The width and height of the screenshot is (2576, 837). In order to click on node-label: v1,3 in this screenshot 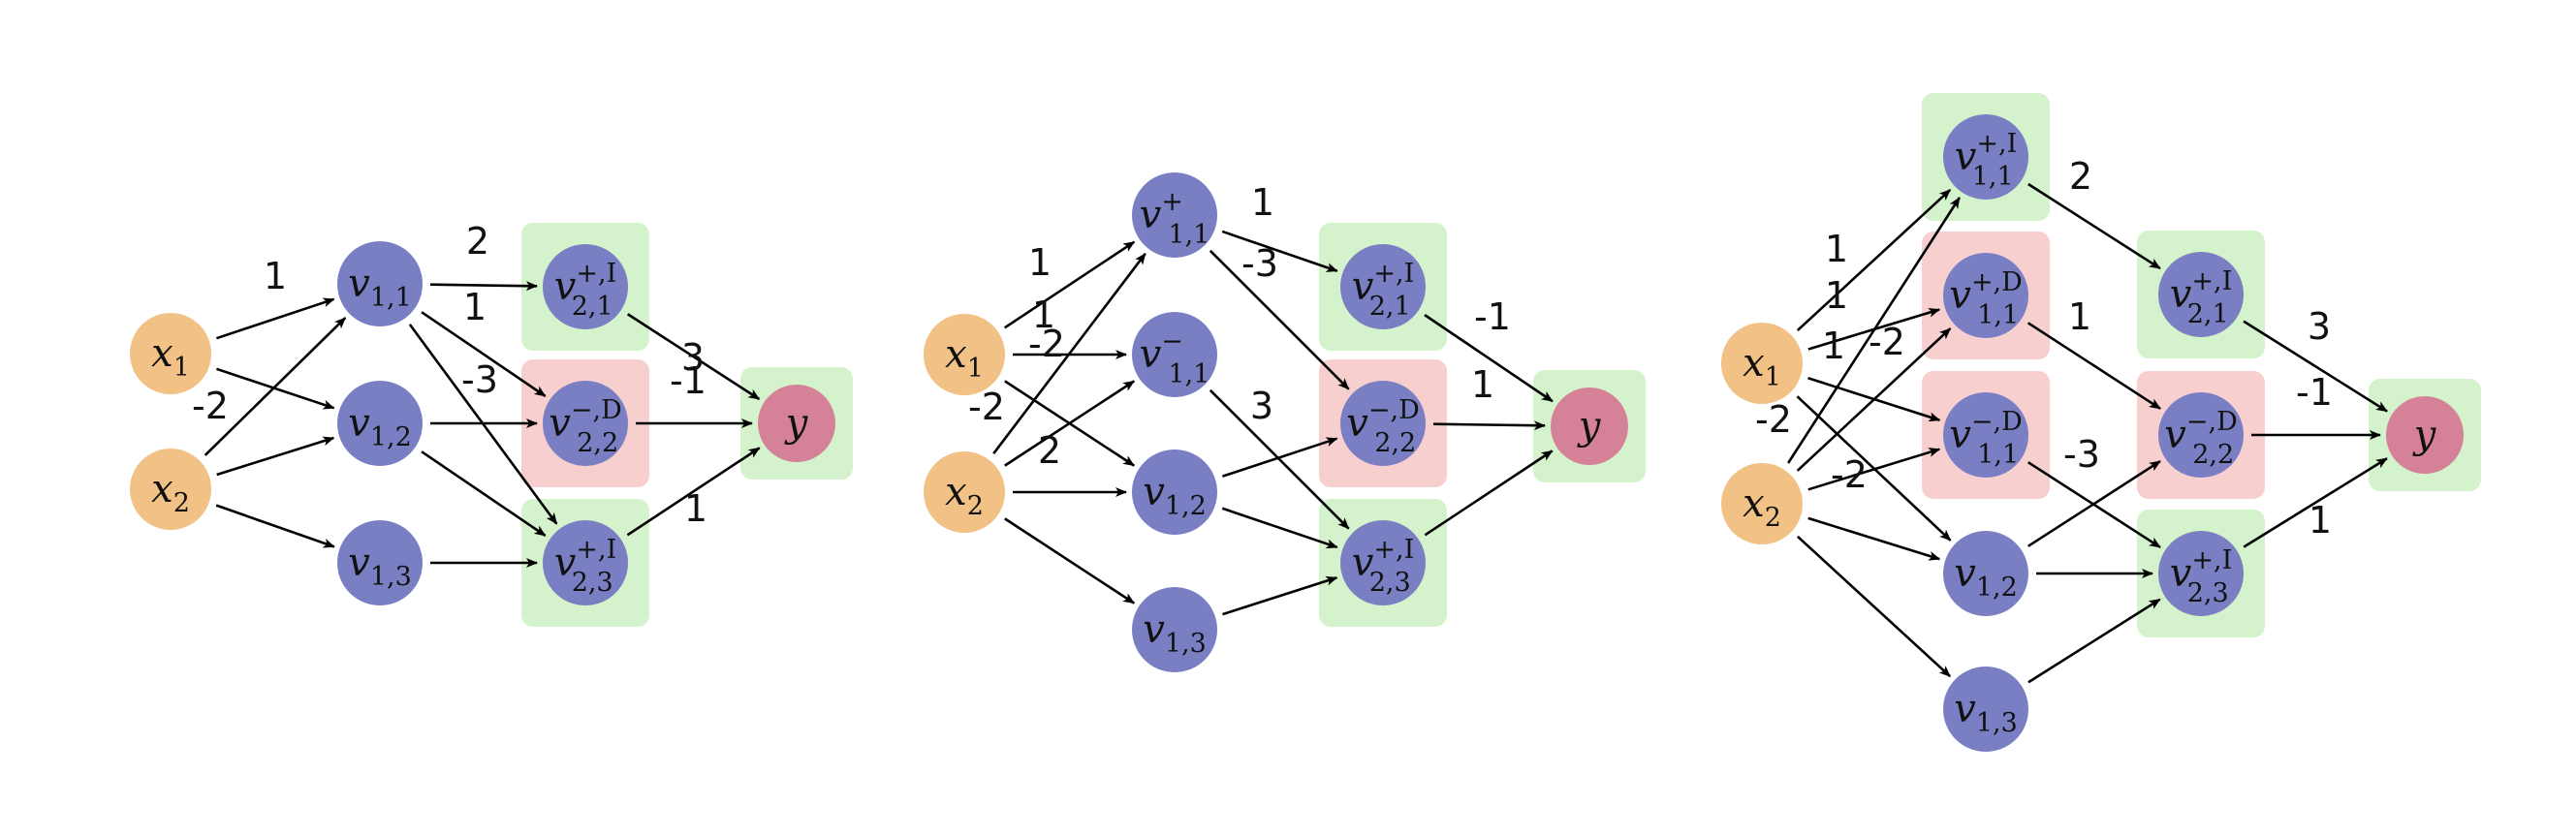, I will do `click(380, 566)`.